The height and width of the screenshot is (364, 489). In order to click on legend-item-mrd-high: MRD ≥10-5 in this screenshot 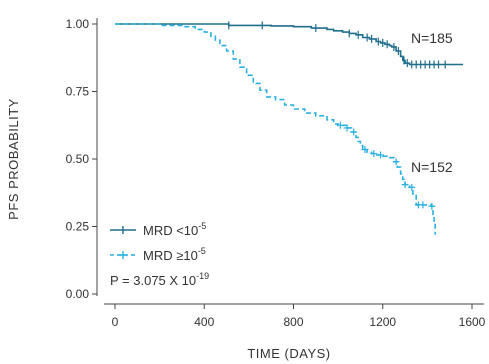, I will do `click(158, 254)`.